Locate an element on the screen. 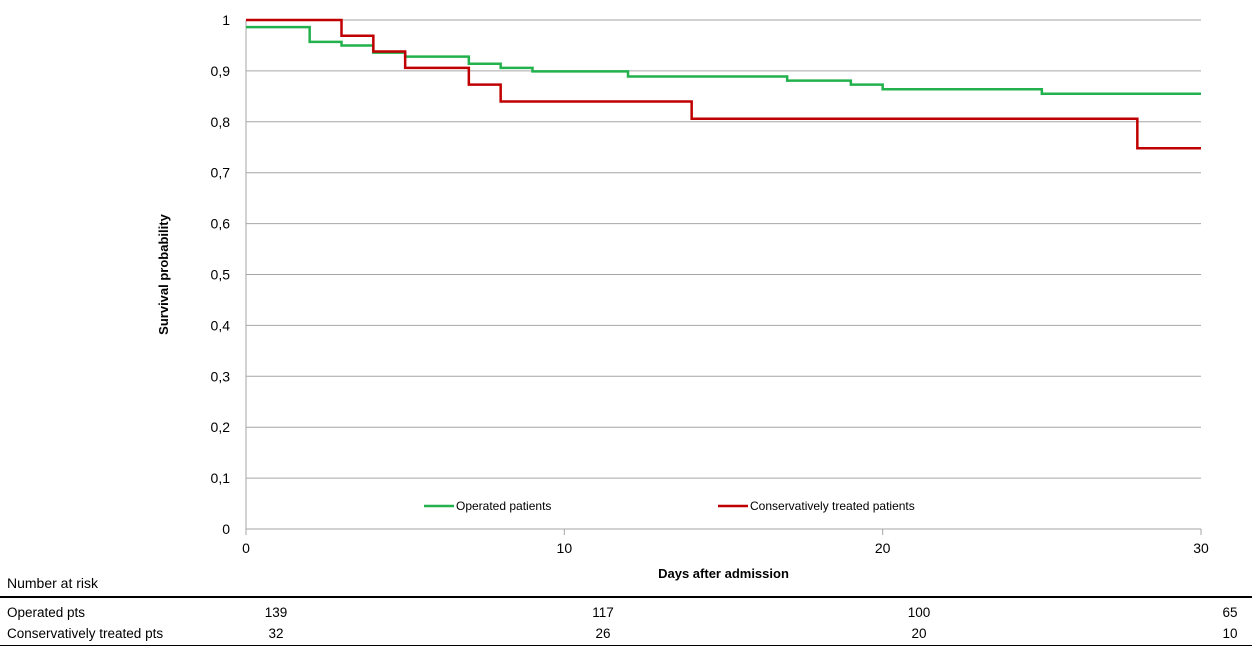 The width and height of the screenshot is (1252, 647). risk-row-operated: Operated pts 139 117 100 65 is located at coordinates (626, 615).